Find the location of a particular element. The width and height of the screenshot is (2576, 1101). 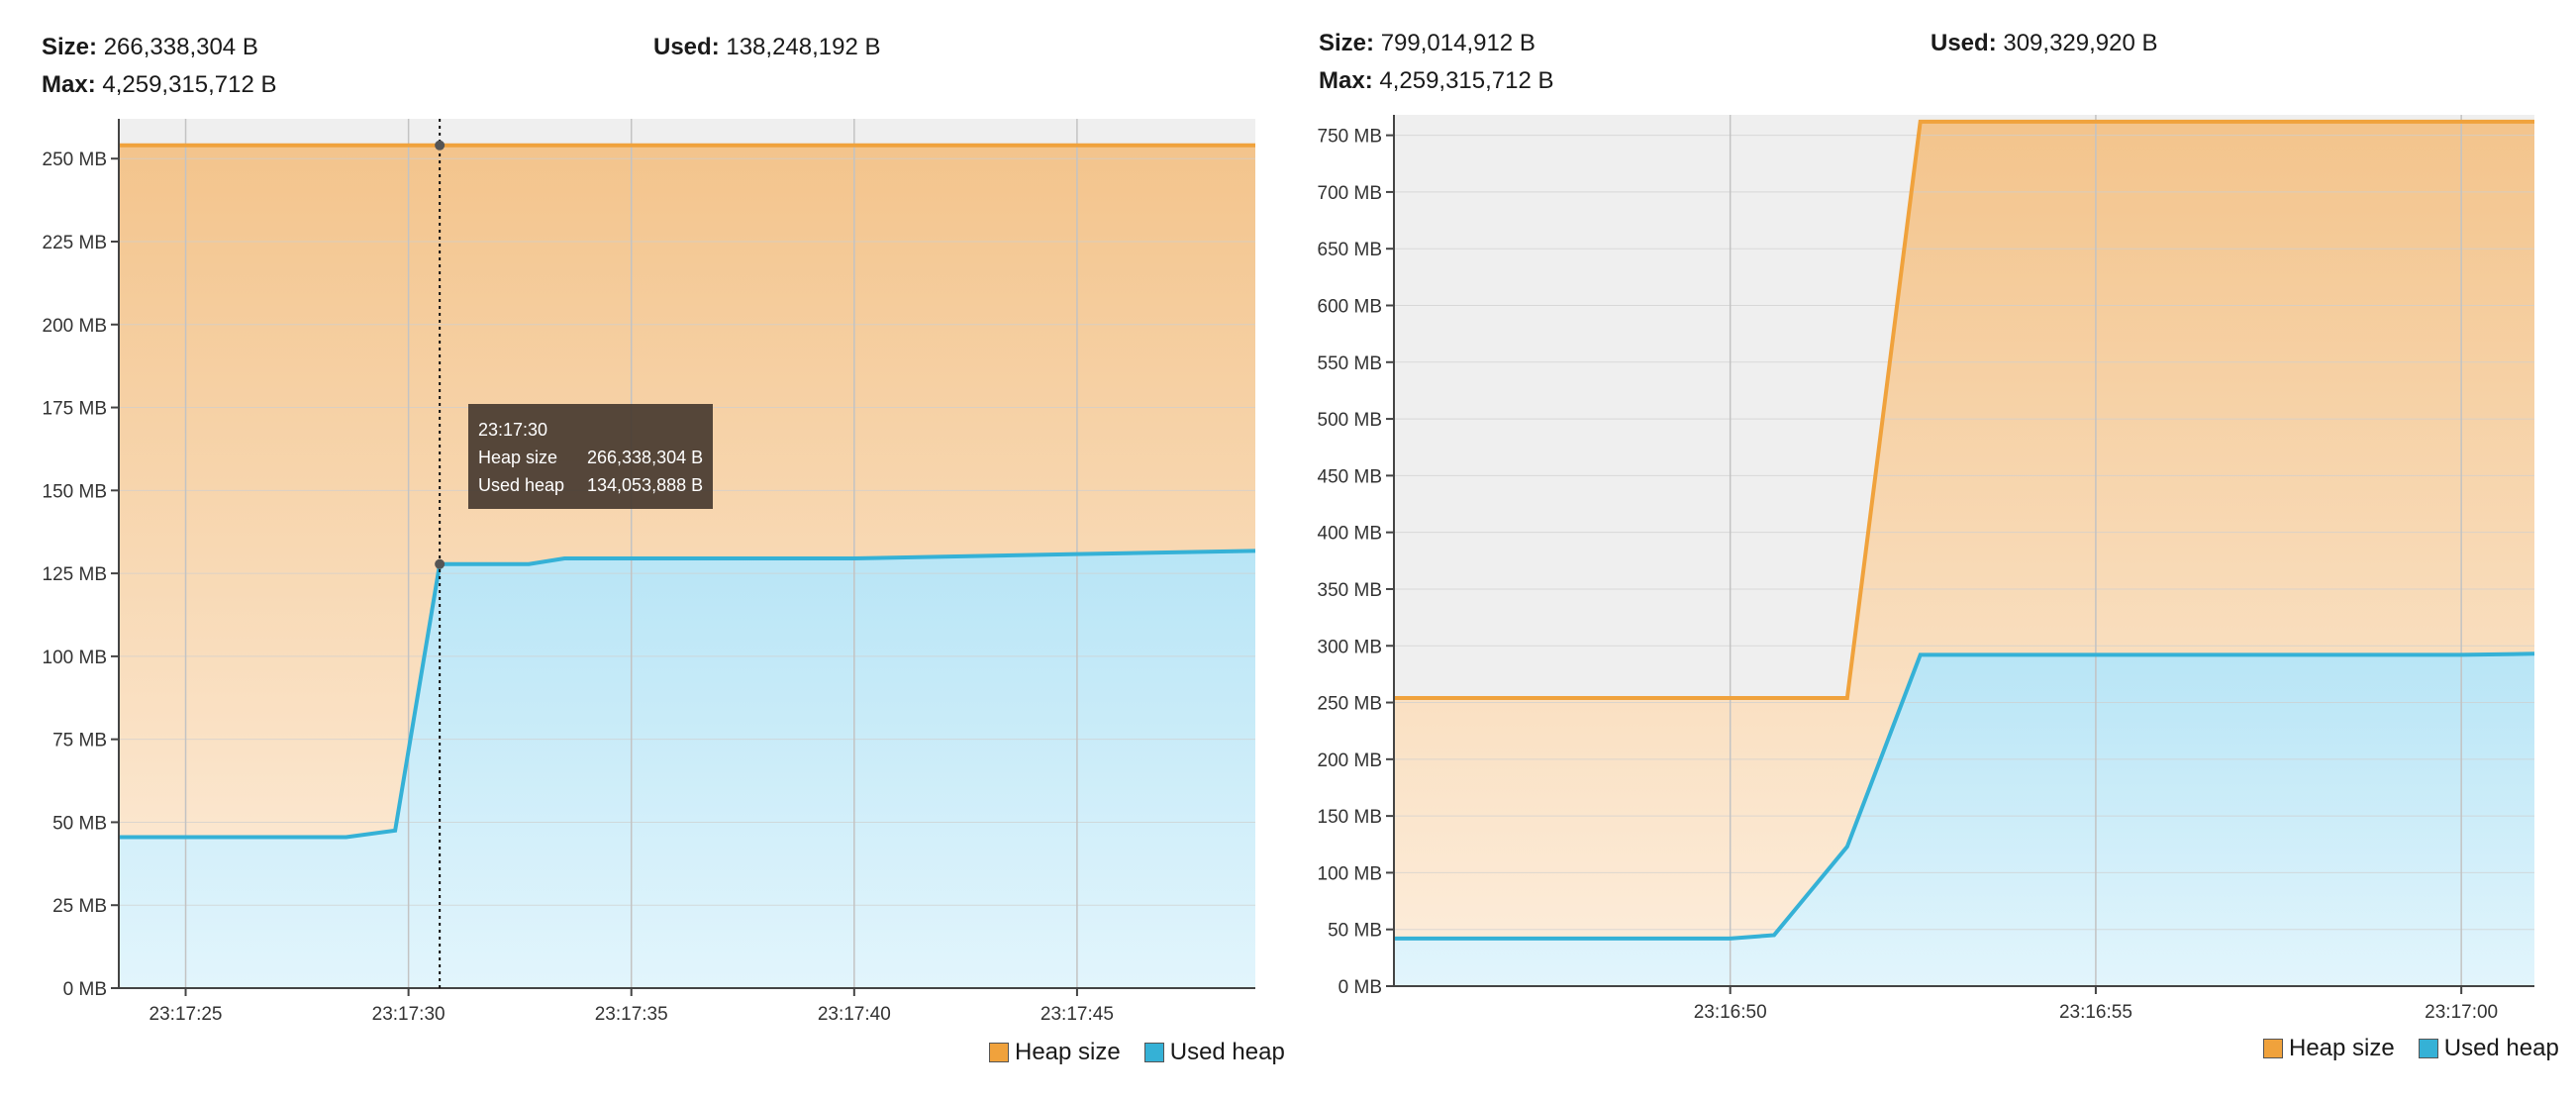

size-stat: Size: 799,014,912 B is located at coordinates (1427, 43).